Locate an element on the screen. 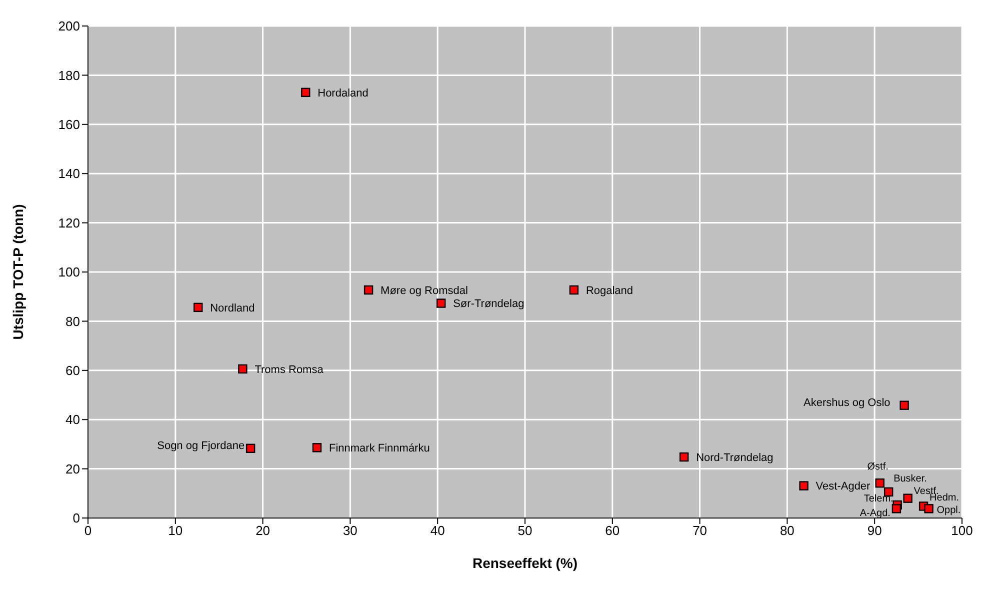 The image size is (996, 592). annotation: Telem. is located at coordinates (879, 498).